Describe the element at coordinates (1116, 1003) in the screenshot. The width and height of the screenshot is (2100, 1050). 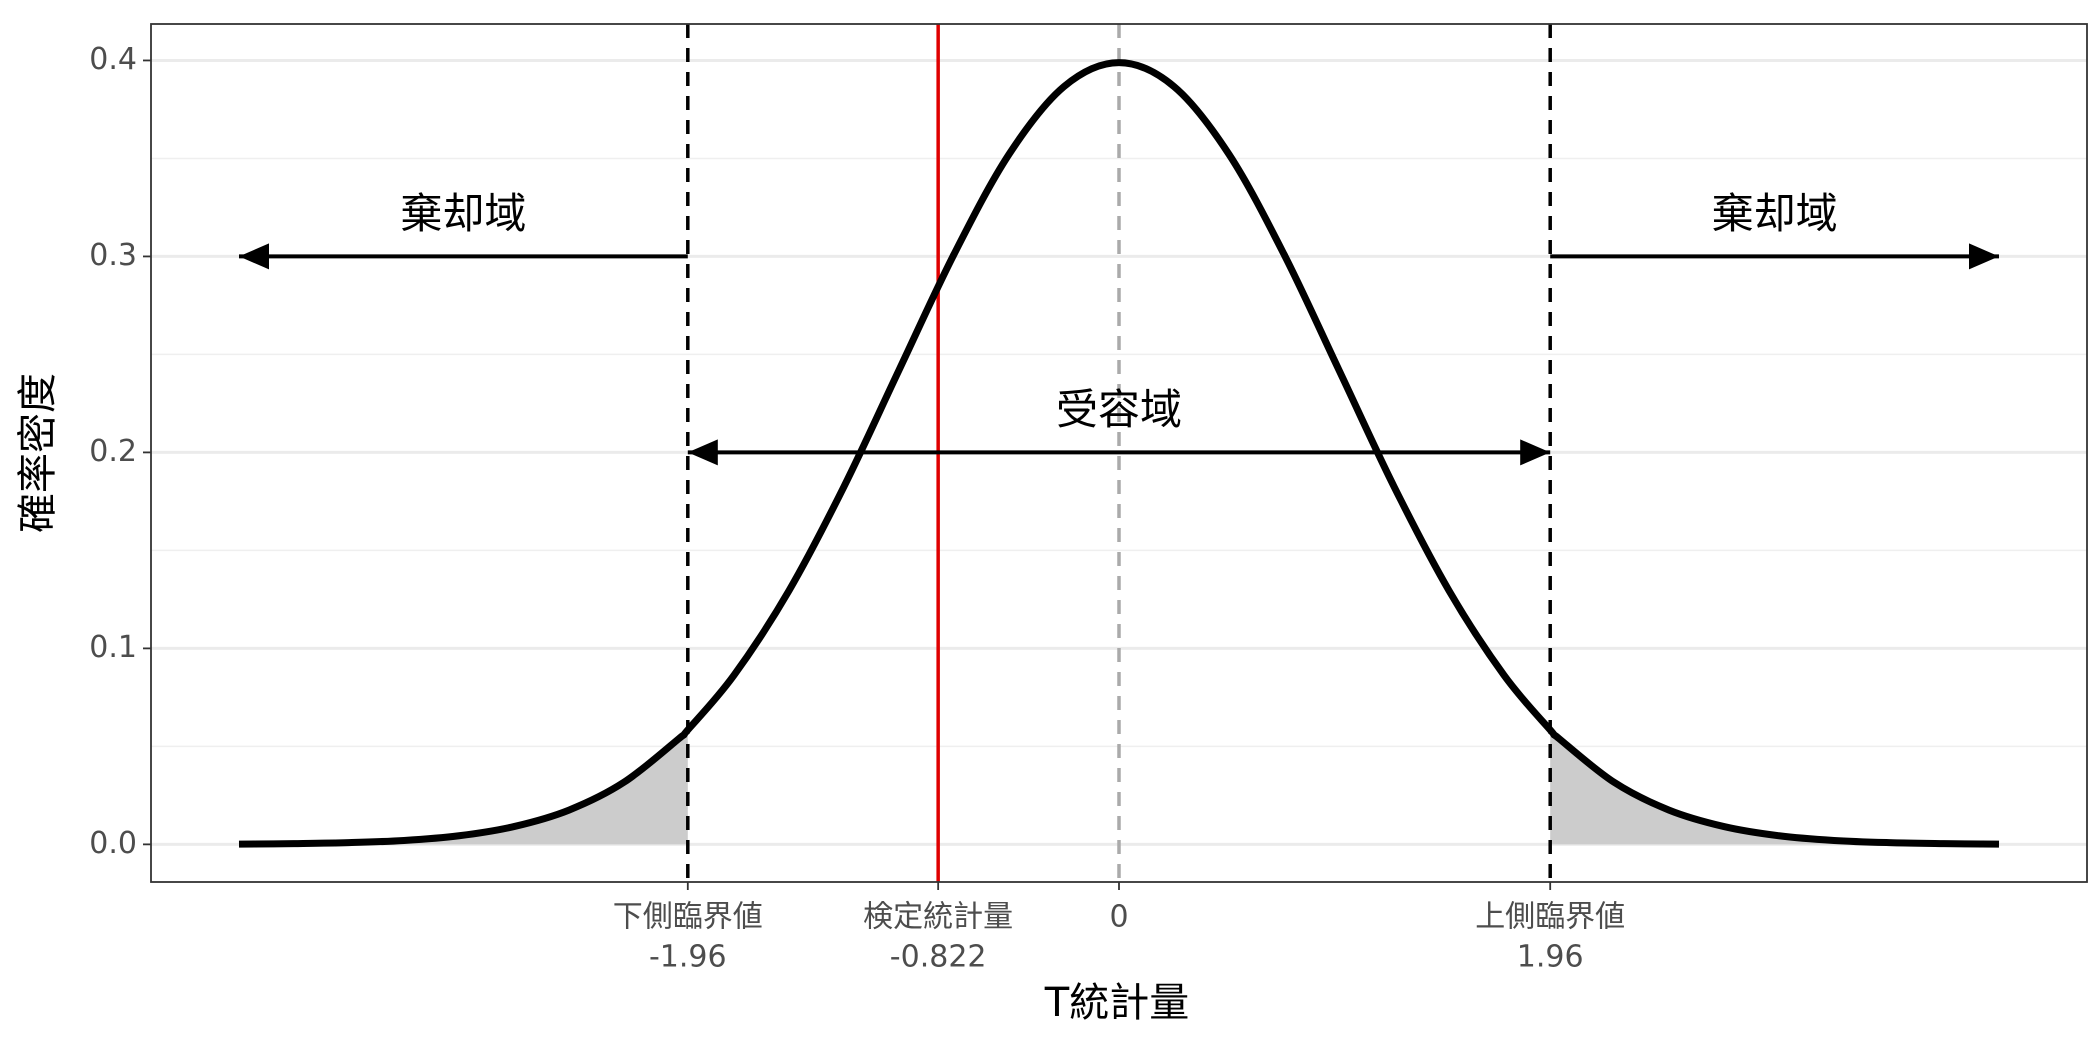
I see `x-axis-title: T統計量` at that location.